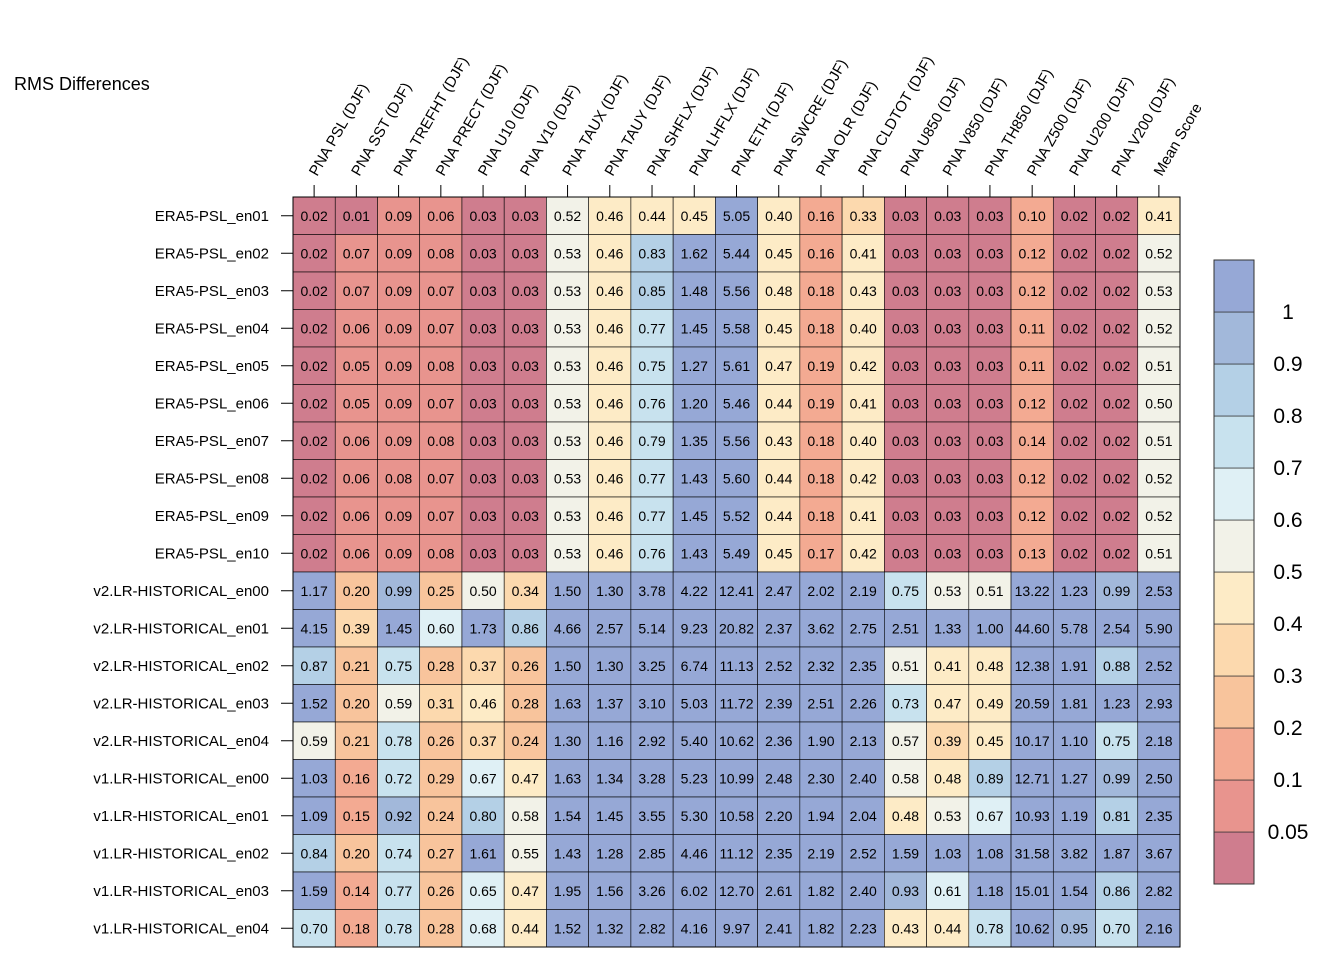 The width and height of the screenshot is (1325, 978). Describe the element at coordinates (1032, 441) in the screenshot. I see `cell-value-label: 0.14` at that location.